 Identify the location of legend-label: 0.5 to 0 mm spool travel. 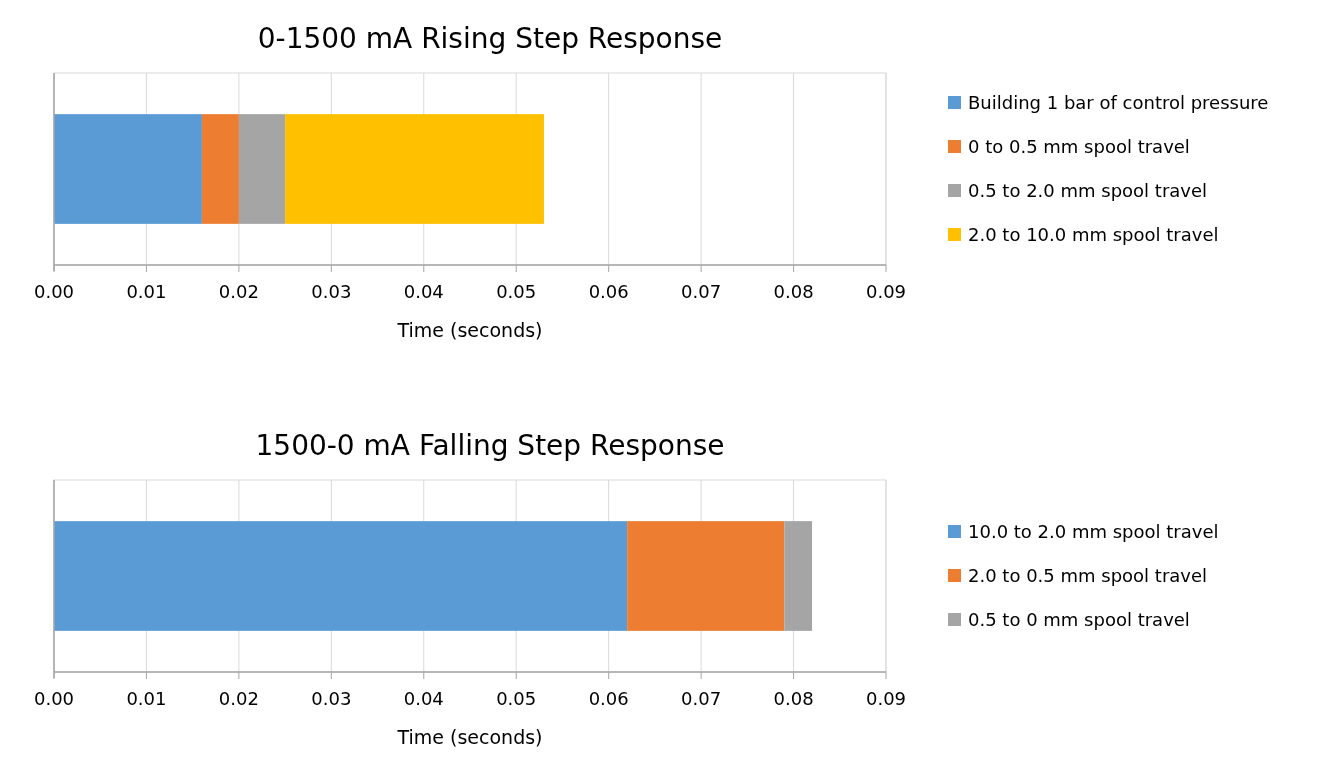
(1079, 619).